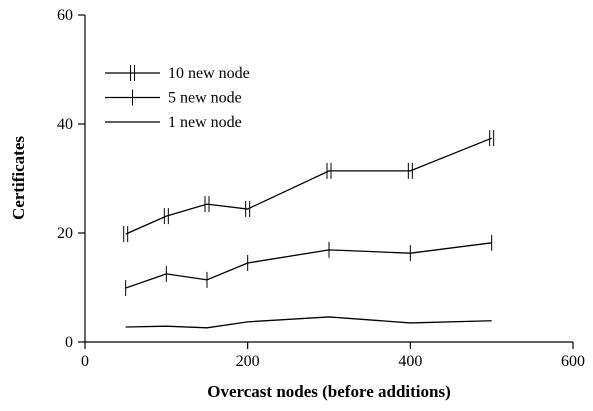  I want to click on x-tick-label: 0, so click(85, 361).